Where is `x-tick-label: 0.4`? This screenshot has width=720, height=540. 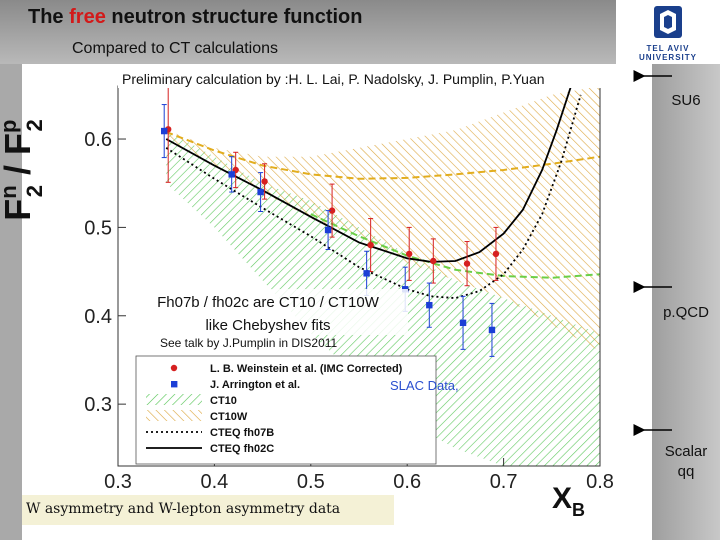 x-tick-label: 0.4 is located at coordinates (214, 482).